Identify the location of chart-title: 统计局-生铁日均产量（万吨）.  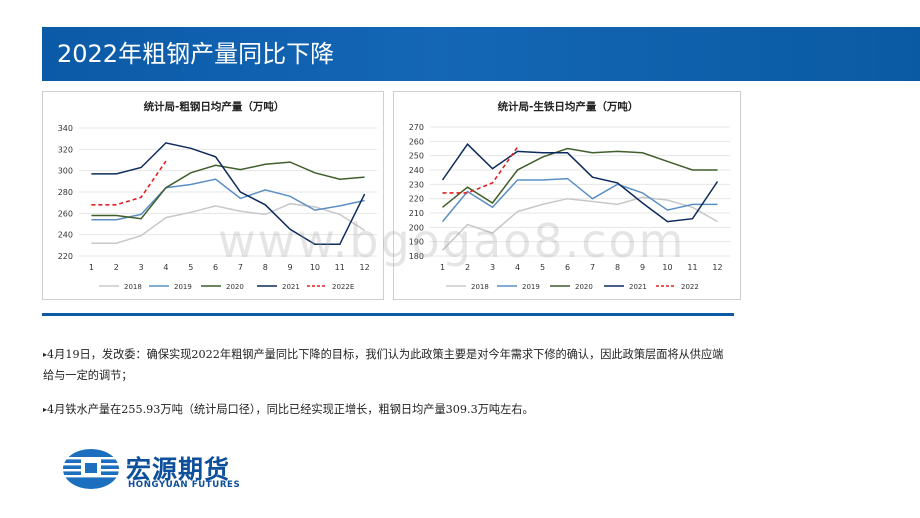
(568, 106).